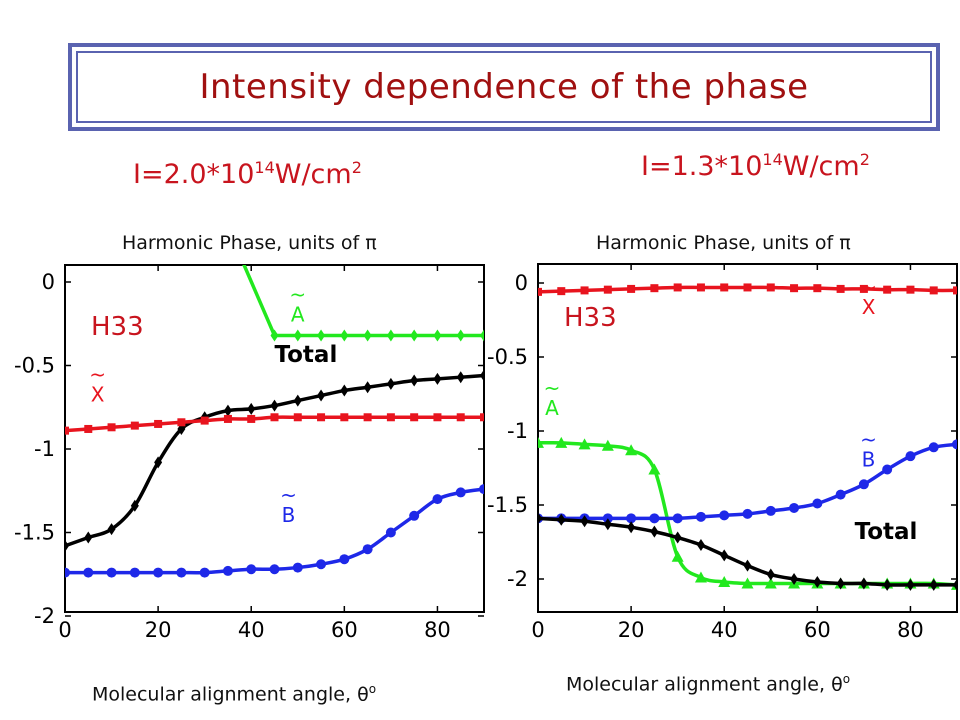 The height and width of the screenshot is (720, 960). What do you see at coordinates (910, 630) in the screenshot?
I see `x-tick-label: 80` at bounding box center [910, 630].